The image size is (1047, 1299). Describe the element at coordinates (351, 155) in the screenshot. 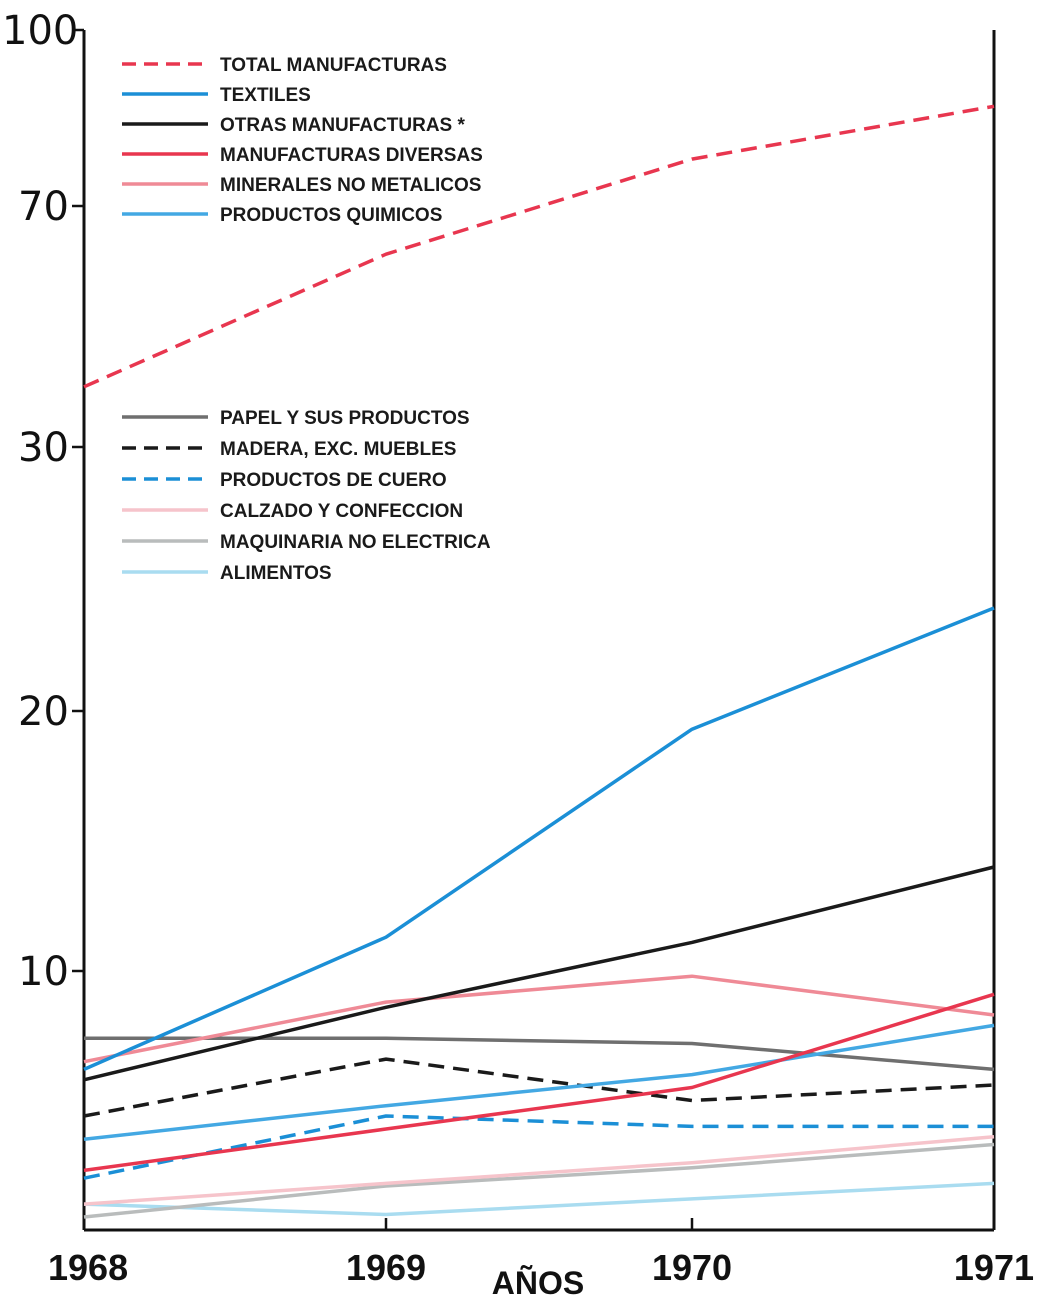

I see `legend-label: MANUFACTURAS DIVERSAS` at that location.